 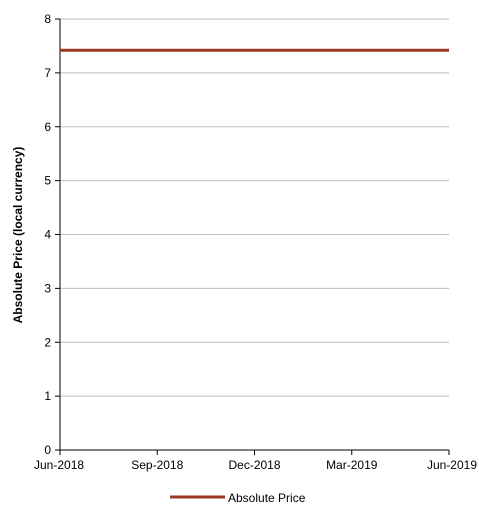 I want to click on y-tick-label-6: 6, so click(x=47, y=127).